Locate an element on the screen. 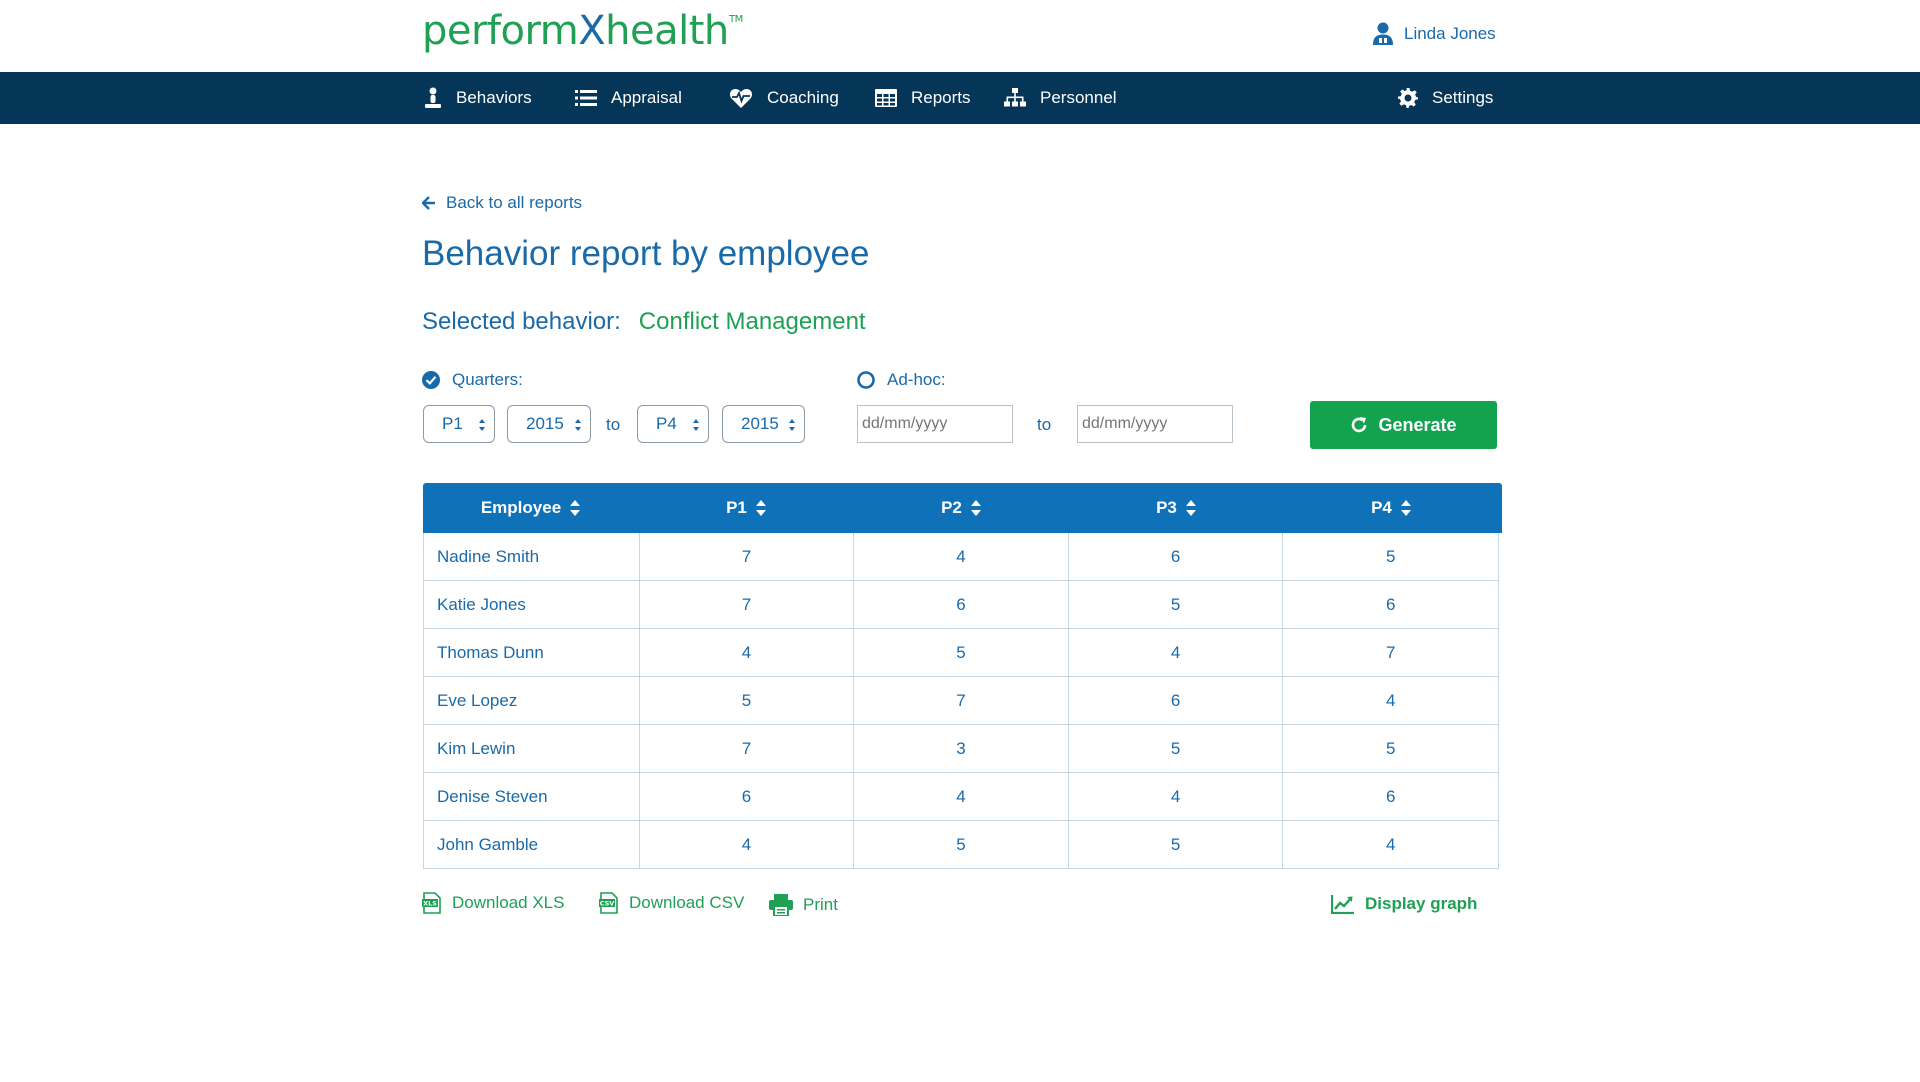 The width and height of the screenshot is (1920, 1082). header-p4: P4 is located at coordinates (1381, 507).